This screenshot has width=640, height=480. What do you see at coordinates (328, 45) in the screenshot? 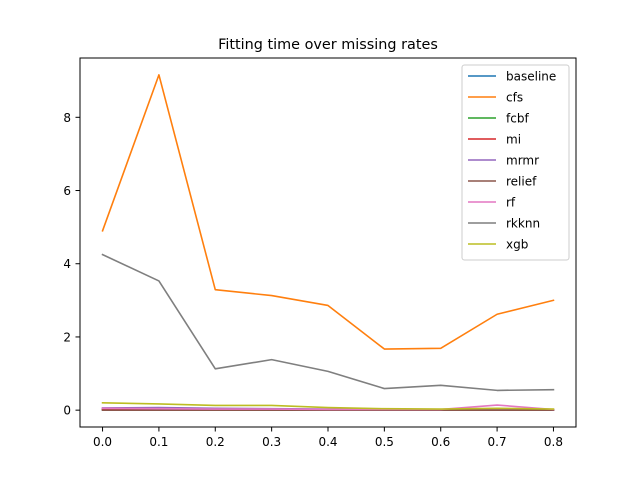
I see `chart-title: Fitting time over missing rates` at bounding box center [328, 45].